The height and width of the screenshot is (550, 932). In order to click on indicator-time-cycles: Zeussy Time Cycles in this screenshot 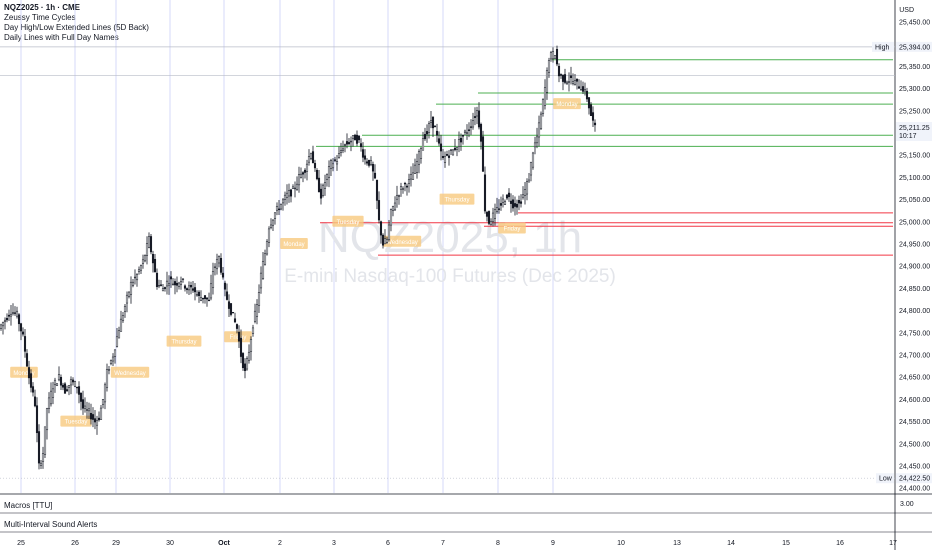, I will do `click(40, 17)`.